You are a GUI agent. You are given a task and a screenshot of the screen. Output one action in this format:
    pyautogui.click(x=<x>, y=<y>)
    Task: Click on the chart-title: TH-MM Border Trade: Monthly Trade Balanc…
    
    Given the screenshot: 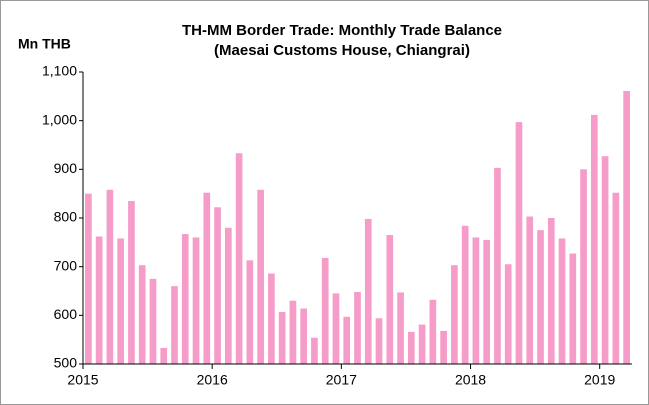 What is the action you would take?
    pyautogui.click(x=342, y=30)
    